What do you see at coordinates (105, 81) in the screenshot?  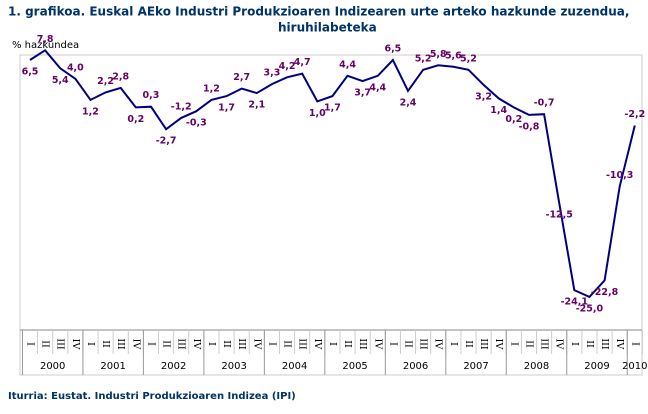 I see `value-label: 2,2` at bounding box center [105, 81].